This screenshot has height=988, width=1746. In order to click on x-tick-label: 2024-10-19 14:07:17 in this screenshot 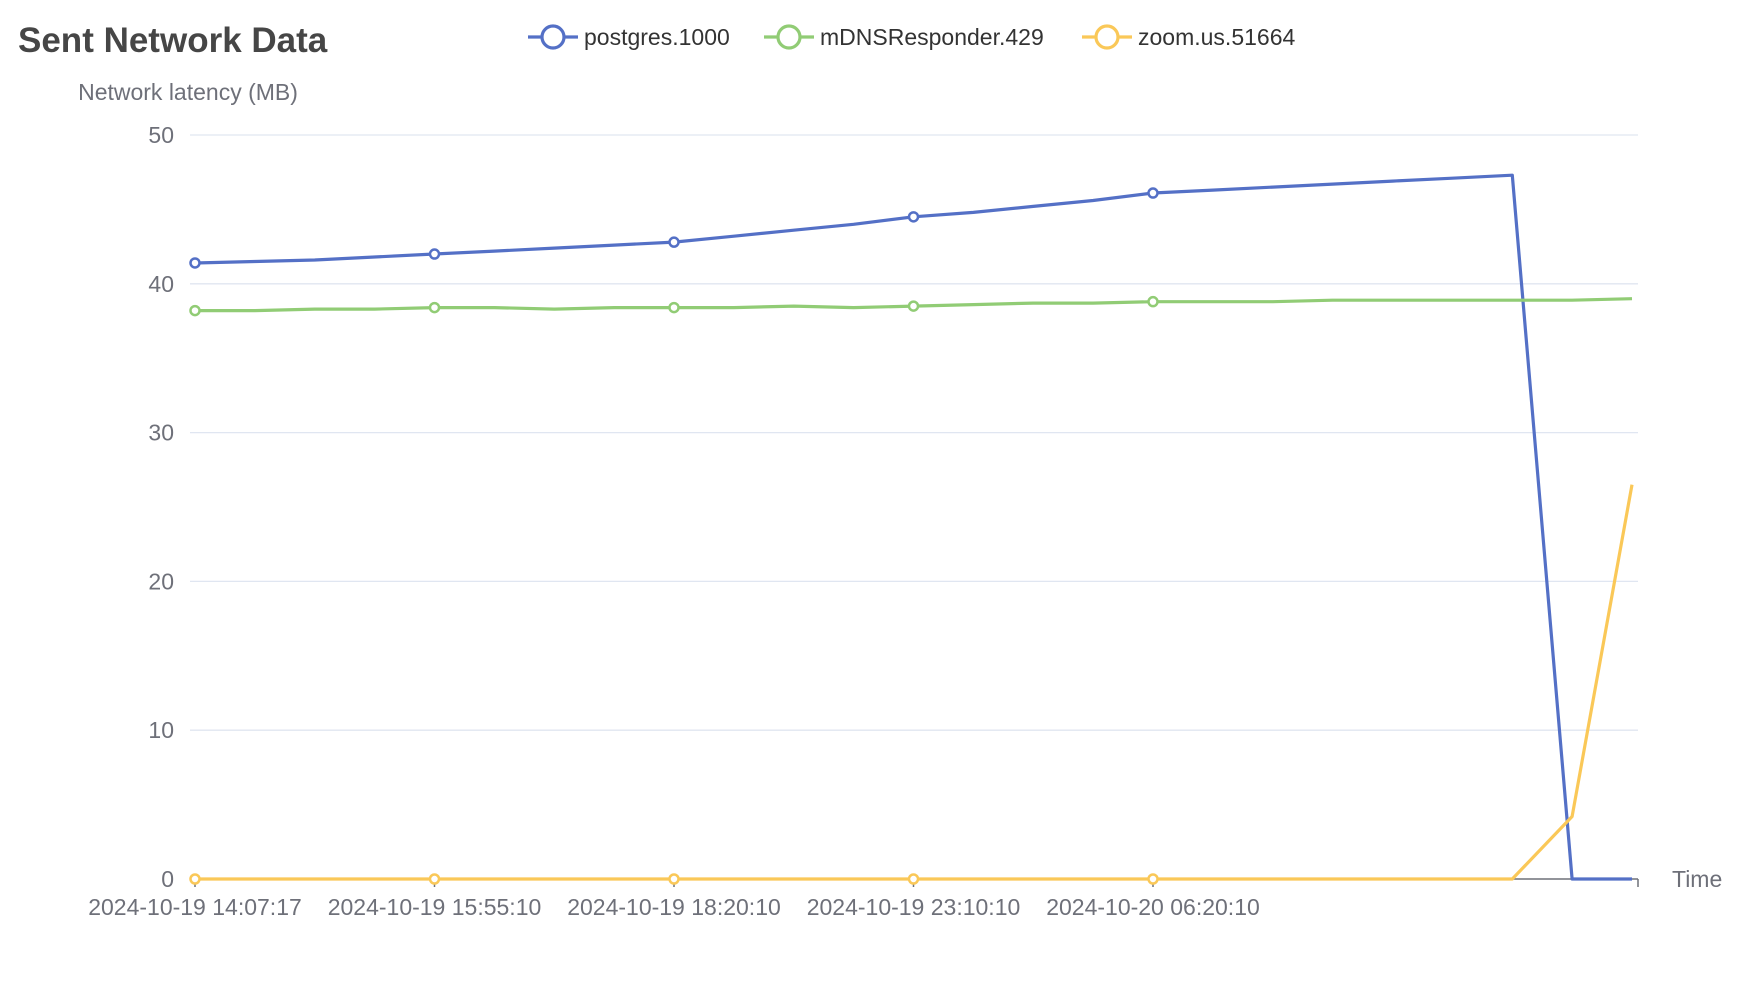, I will do `click(195, 907)`.